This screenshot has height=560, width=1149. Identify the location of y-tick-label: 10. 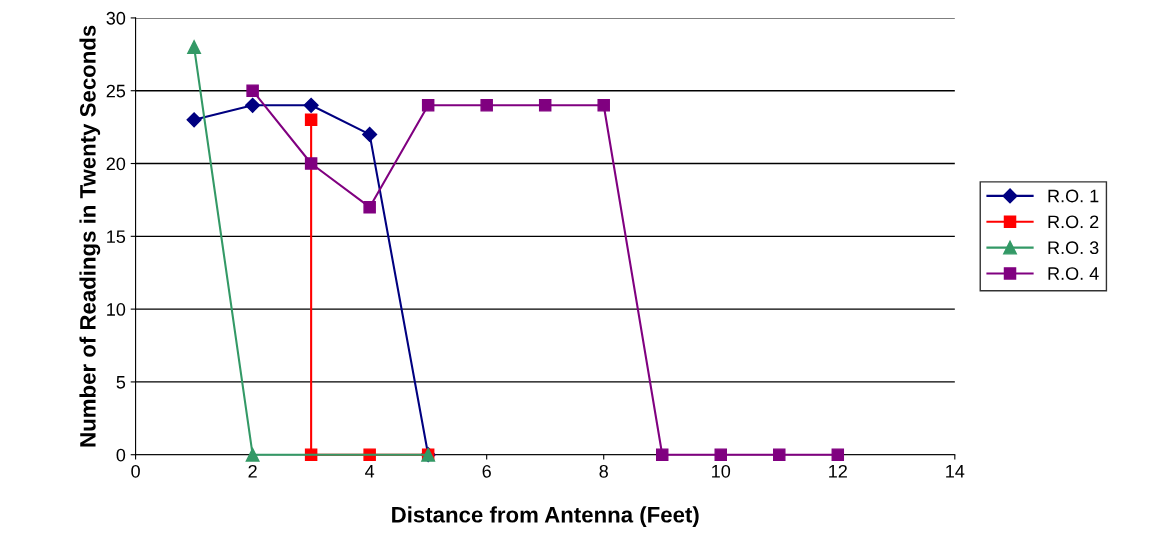
(116, 309).